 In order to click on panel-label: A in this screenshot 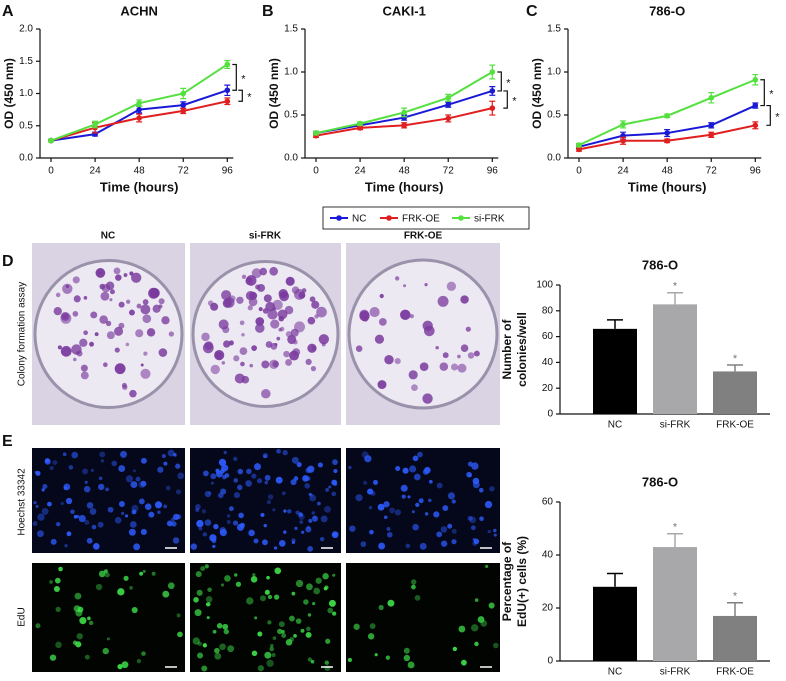, I will do `click(8, 11)`.